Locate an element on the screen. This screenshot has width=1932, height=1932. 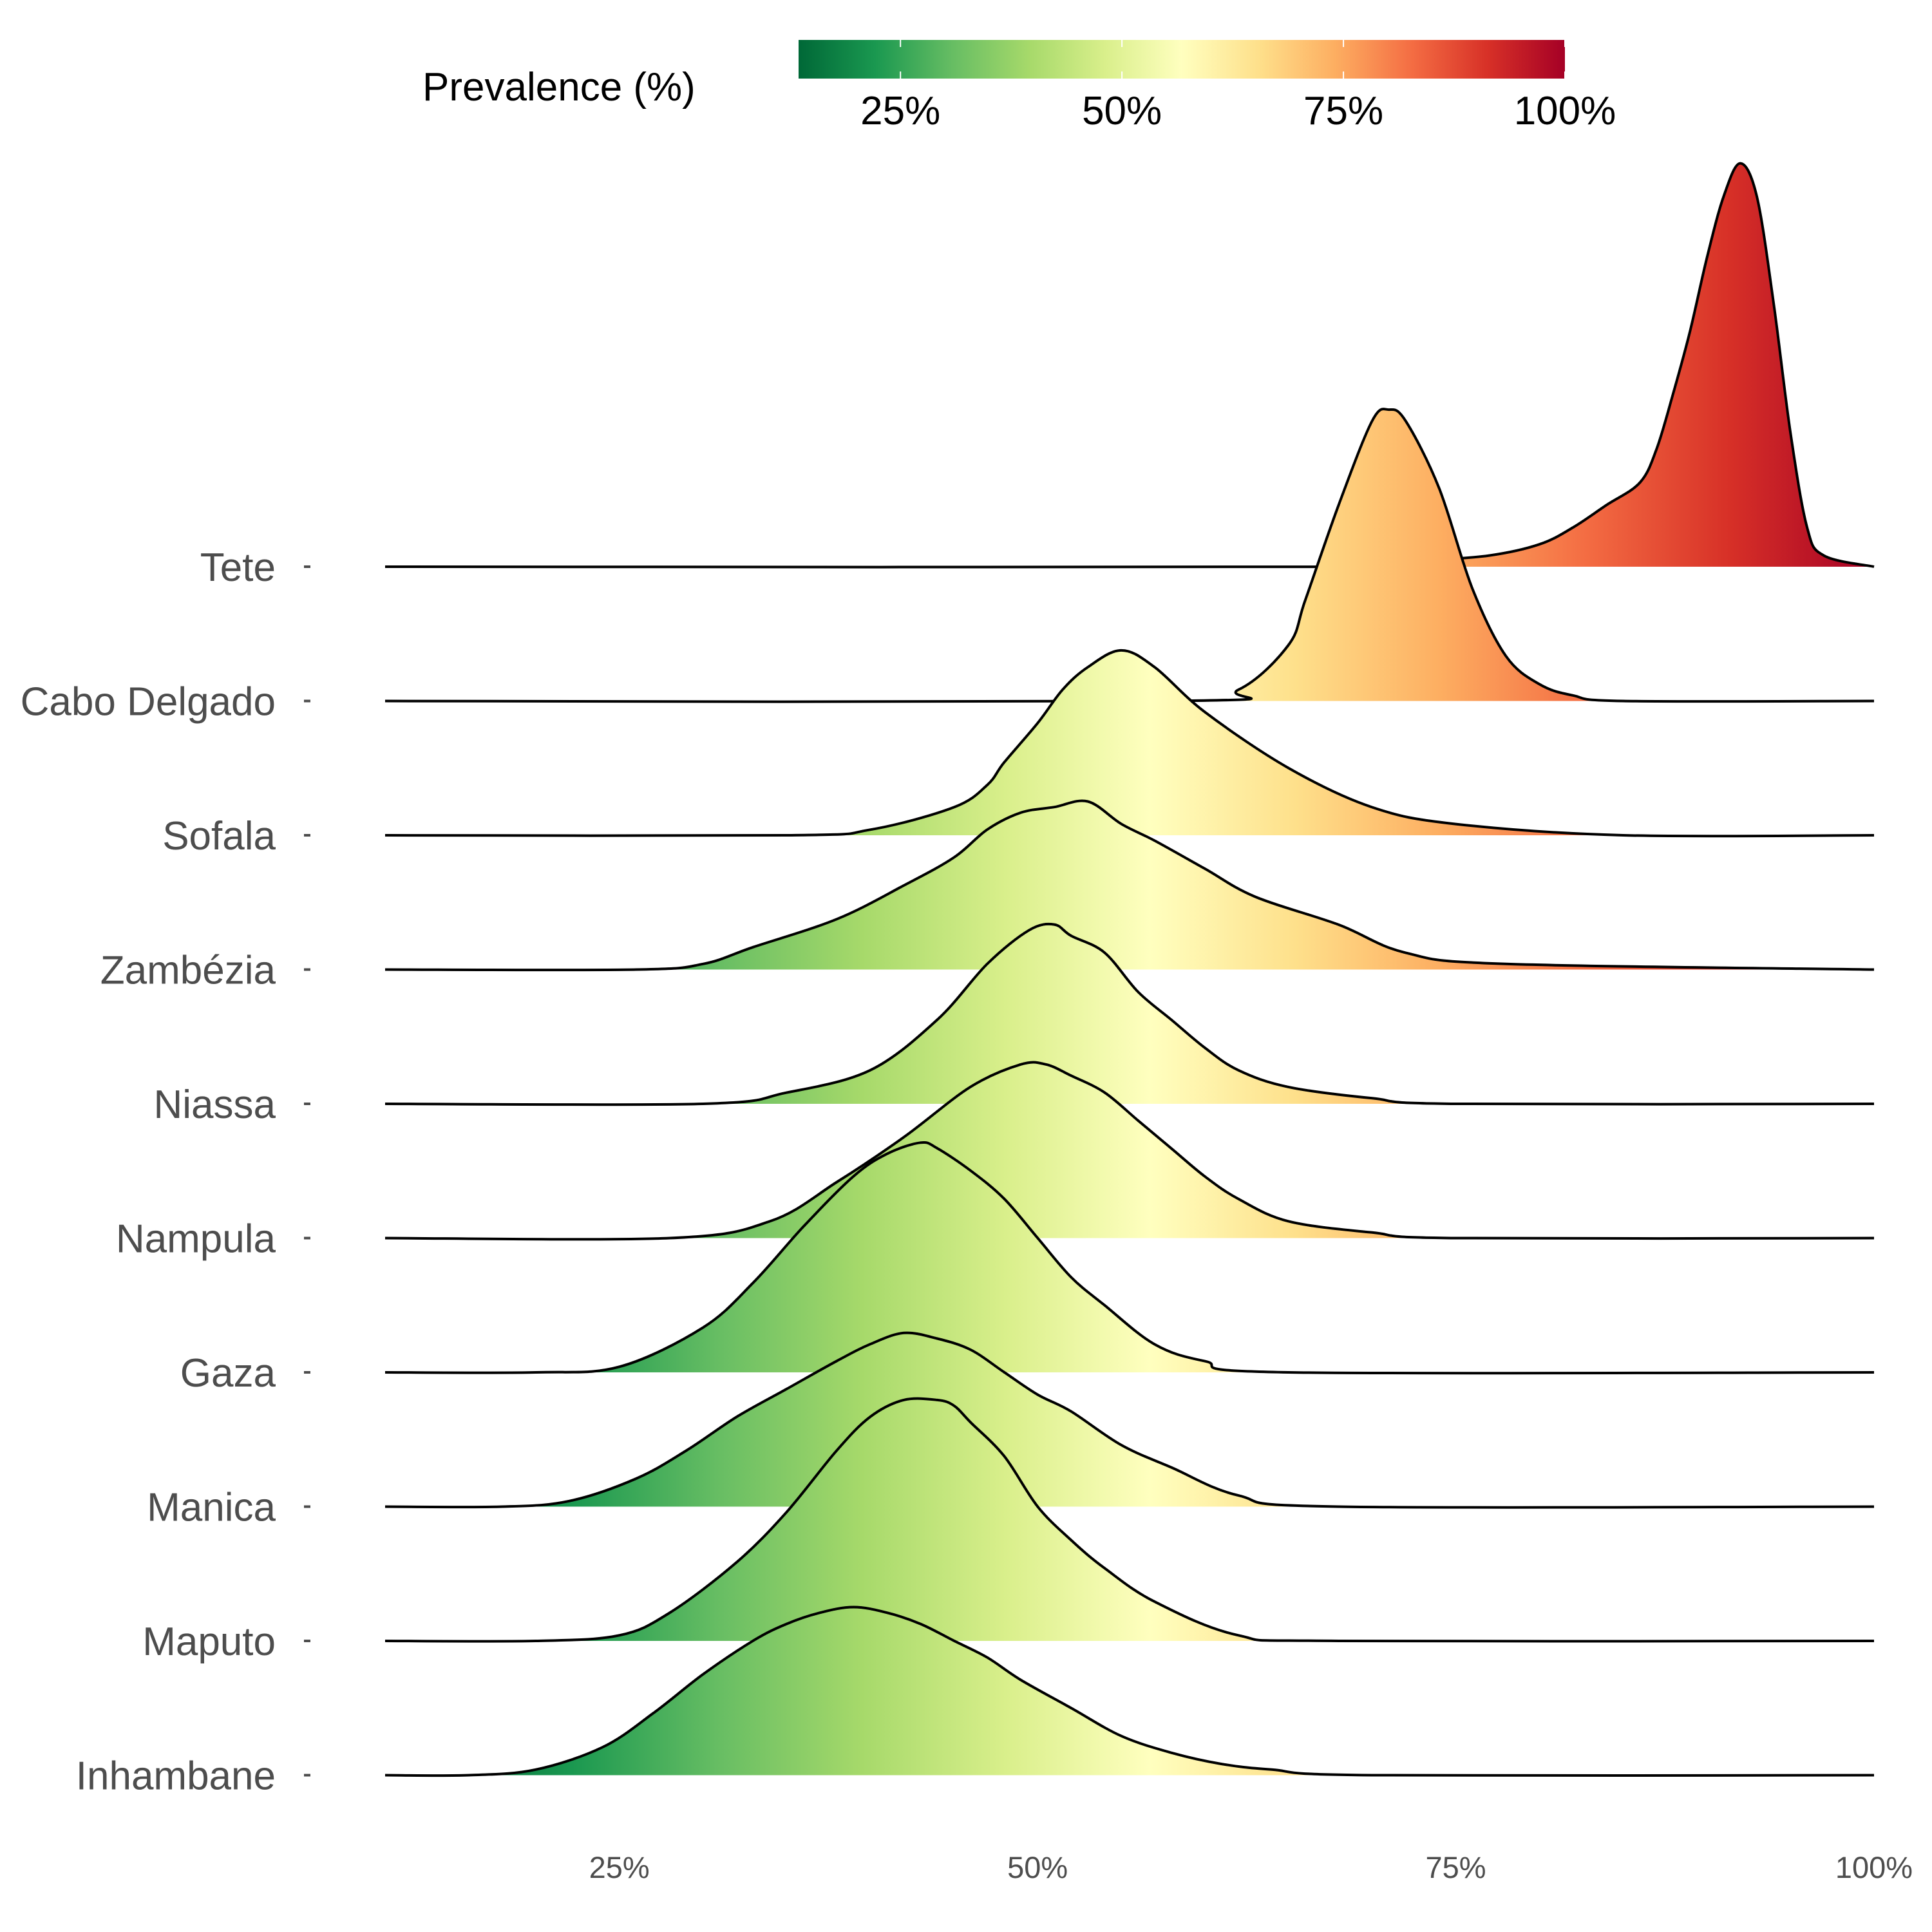
legend-tick-label: 50% is located at coordinates (1122, 111).